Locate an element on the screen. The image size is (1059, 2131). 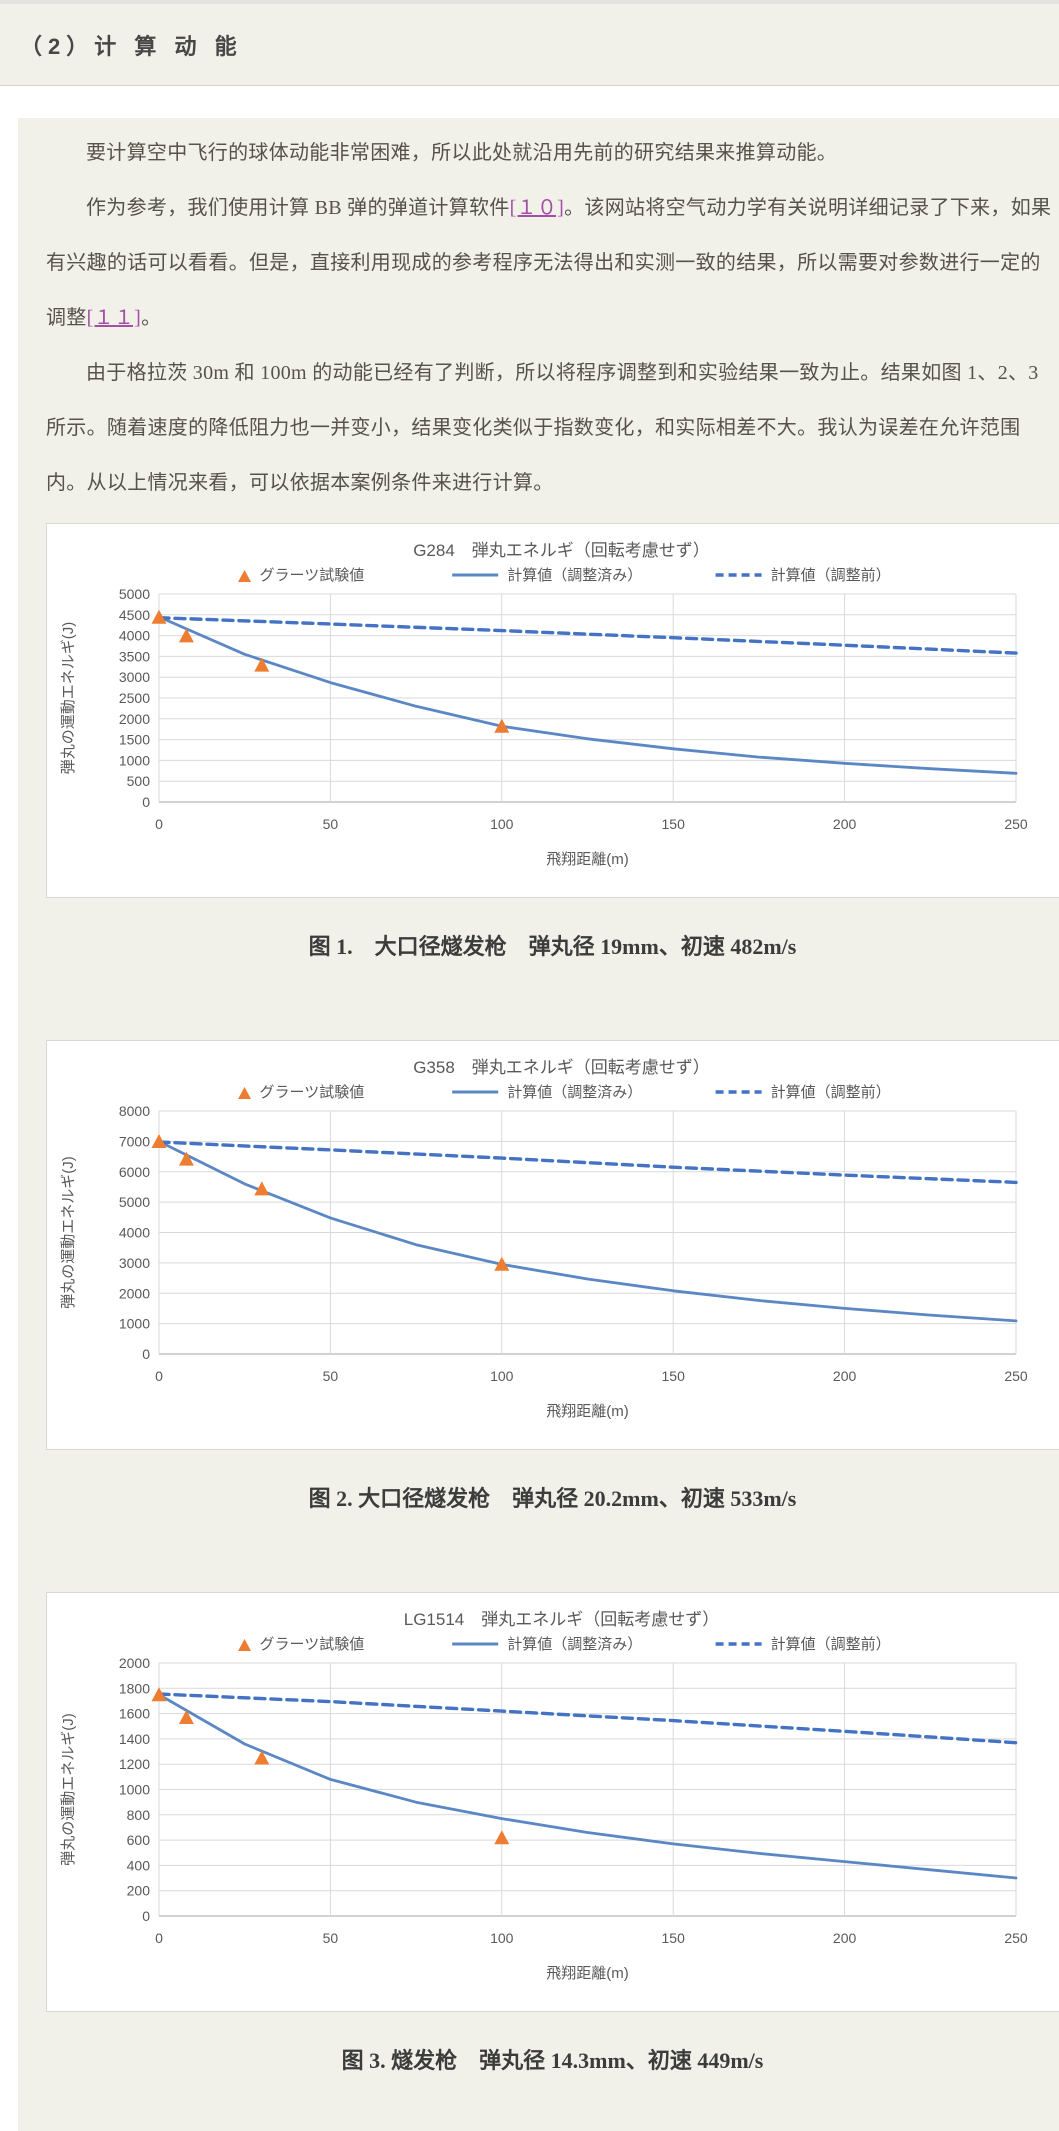
reference-link-11: [１１] is located at coordinates (114, 318).